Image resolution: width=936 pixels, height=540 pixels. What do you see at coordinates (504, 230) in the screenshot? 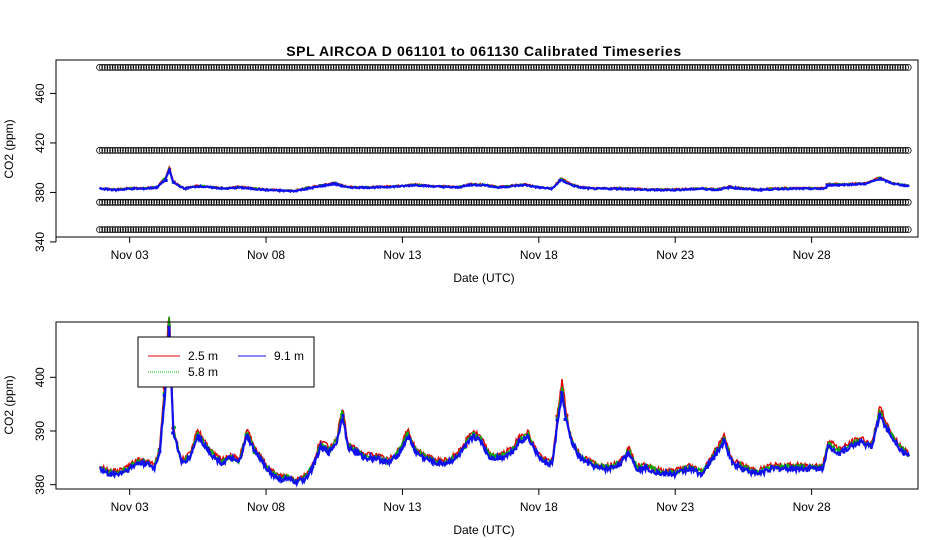
I see `reference-level-standard-low` at bounding box center [504, 230].